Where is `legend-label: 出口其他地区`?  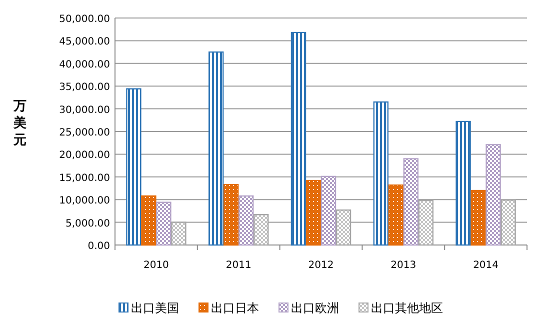
legend-label: 出口其他地区 is located at coordinates (407, 308).